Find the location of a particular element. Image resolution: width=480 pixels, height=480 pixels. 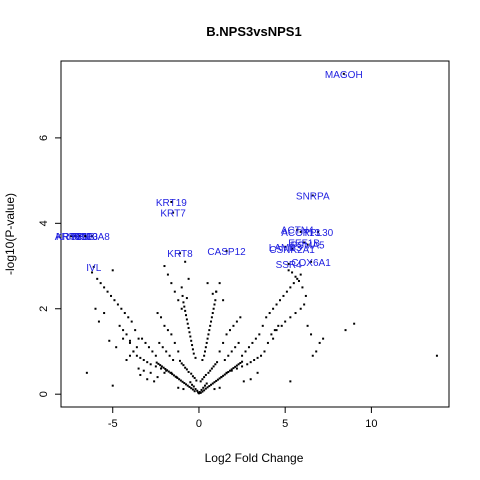

gene-label: EEF1B is located at coordinates (304, 244).